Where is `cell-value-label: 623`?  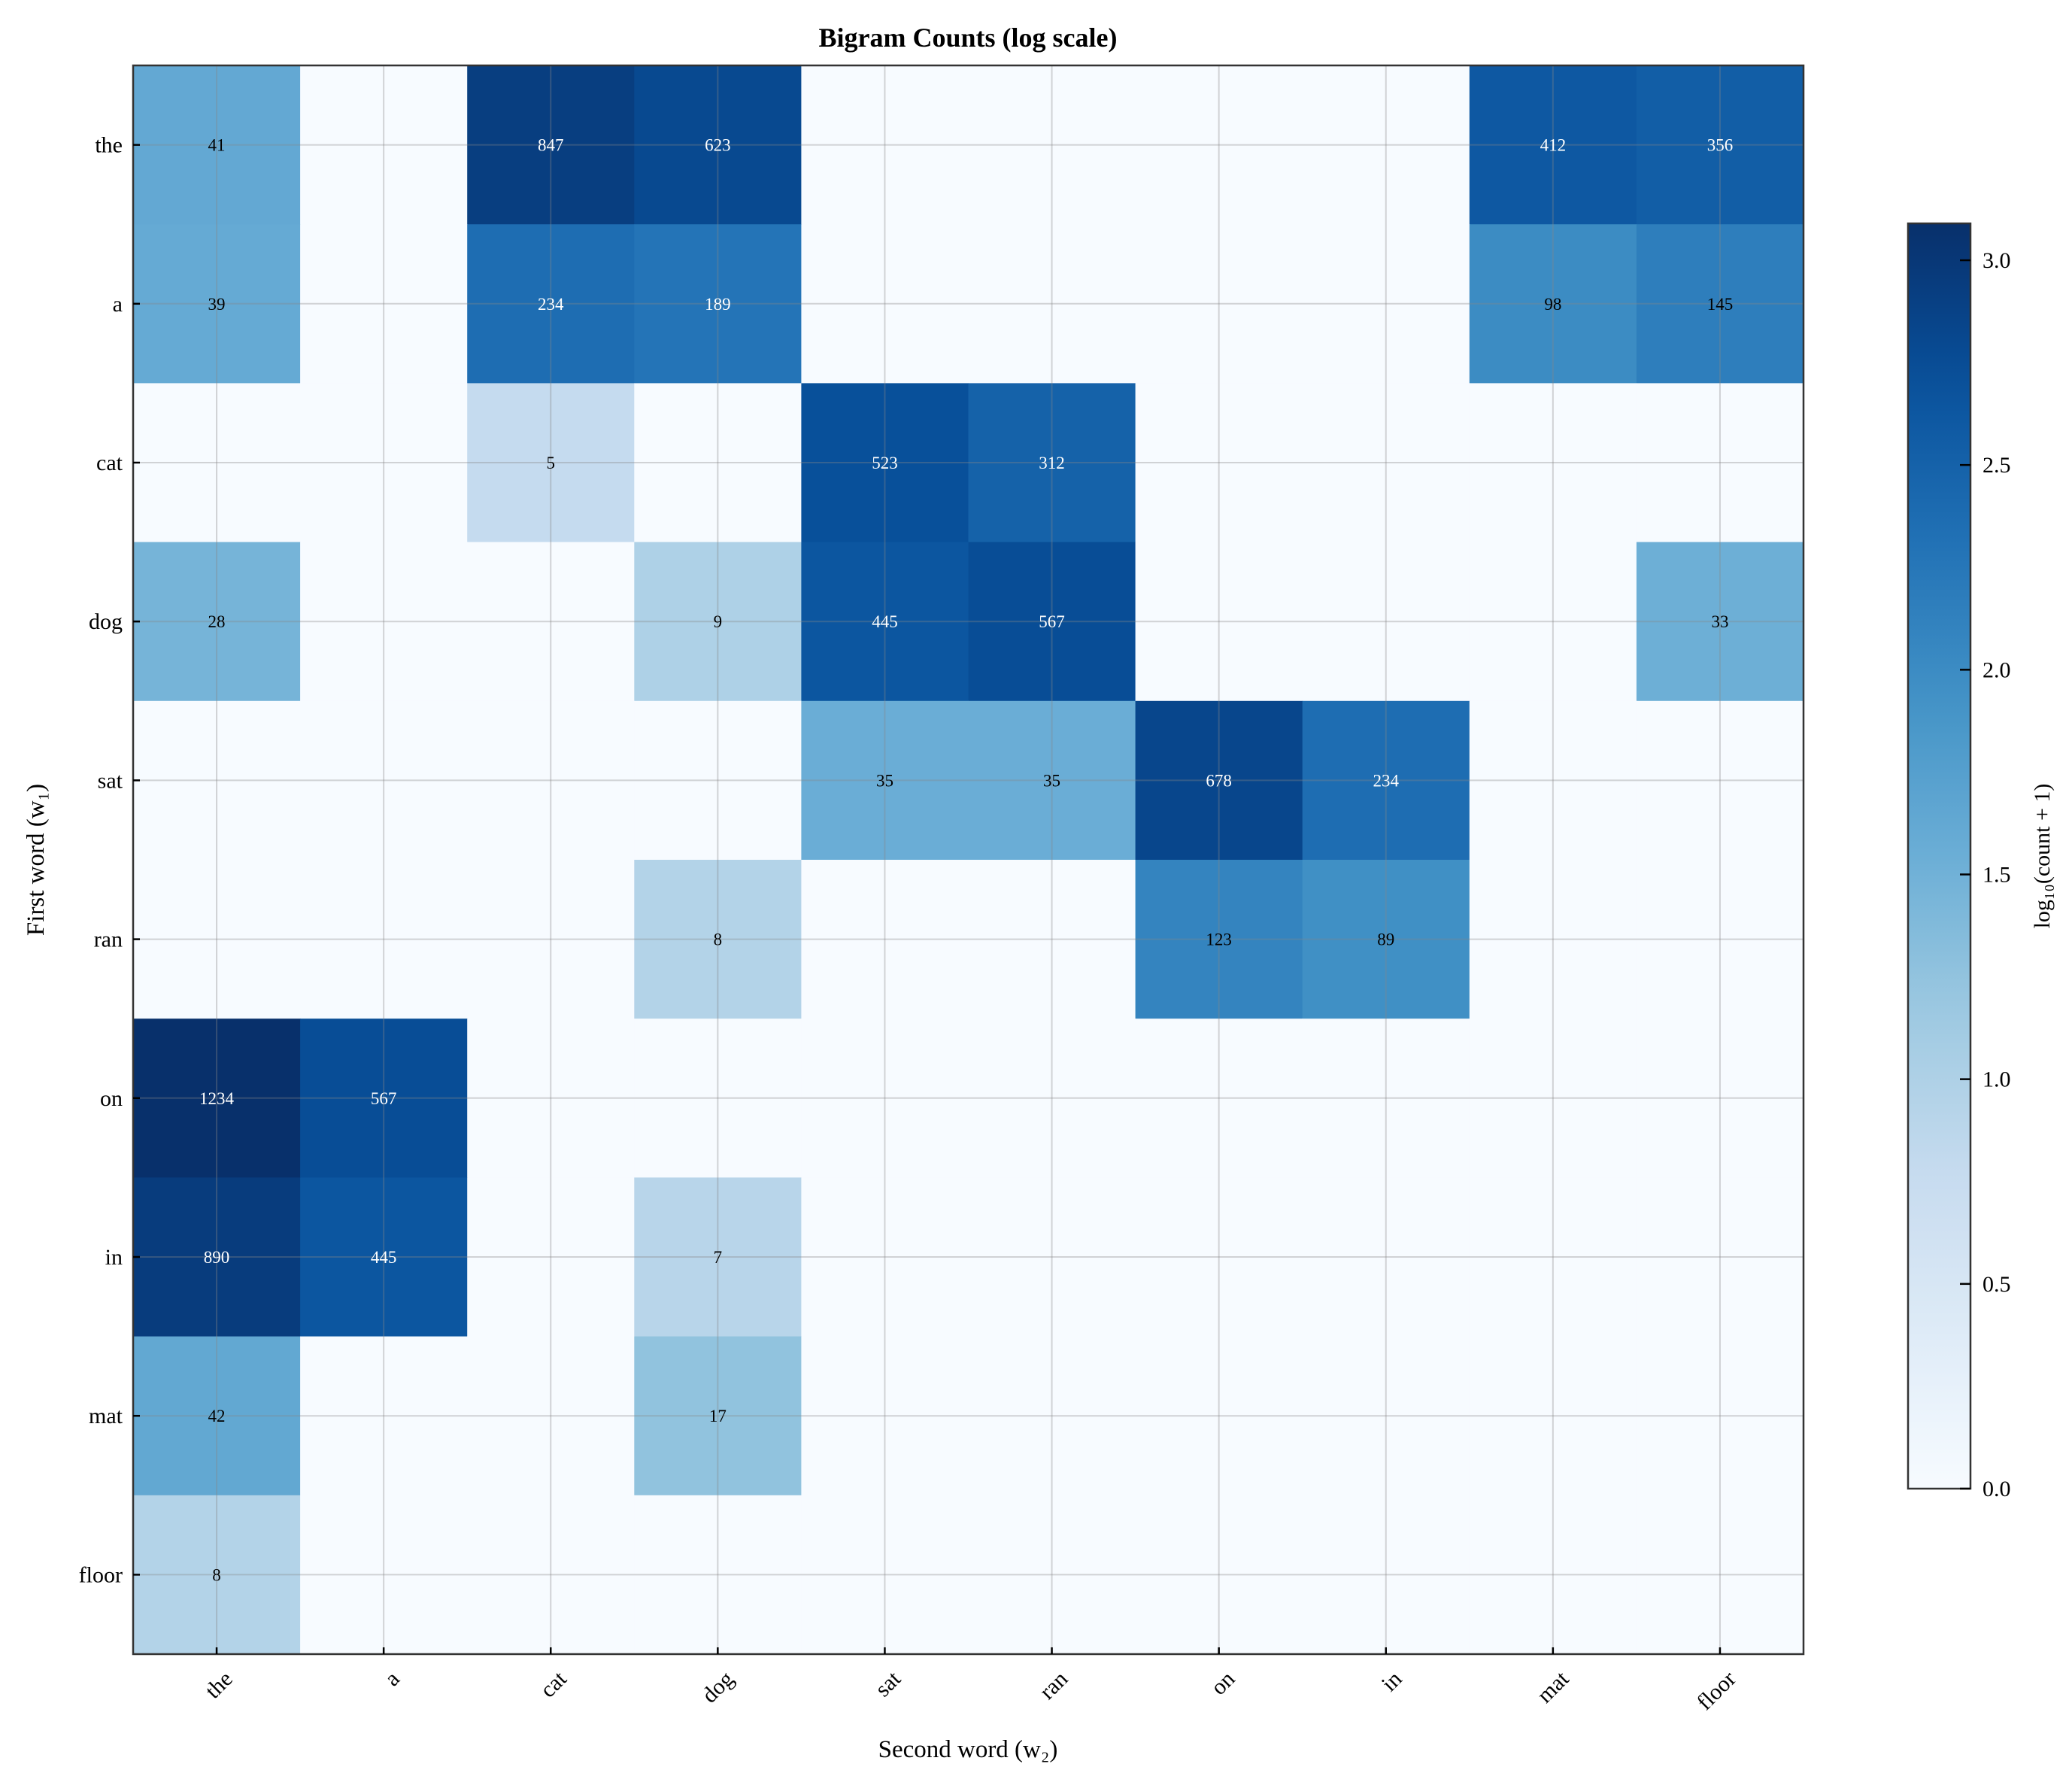
cell-value-label: 623 is located at coordinates (718, 145).